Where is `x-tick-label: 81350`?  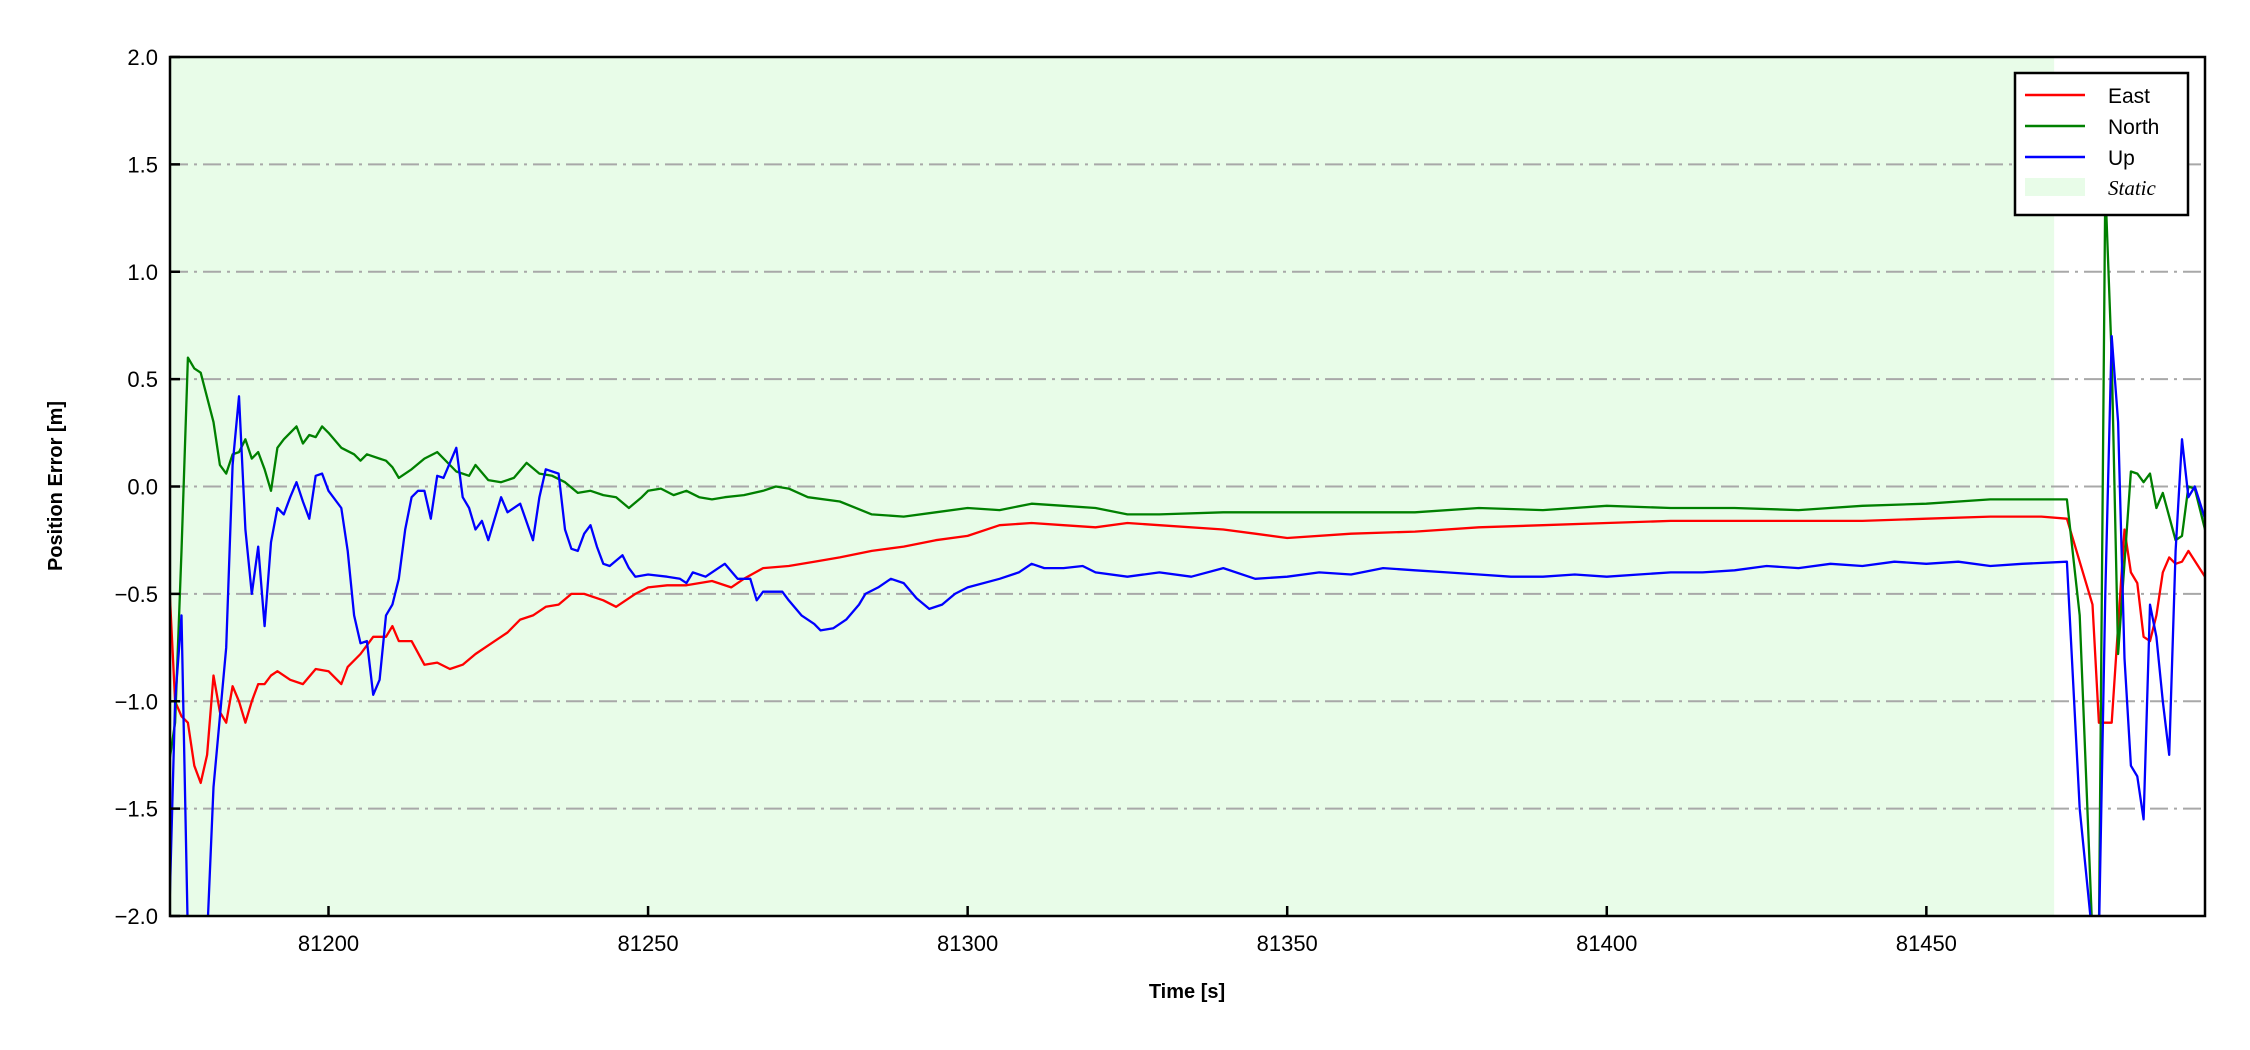 x-tick-label: 81350 is located at coordinates (1287, 943).